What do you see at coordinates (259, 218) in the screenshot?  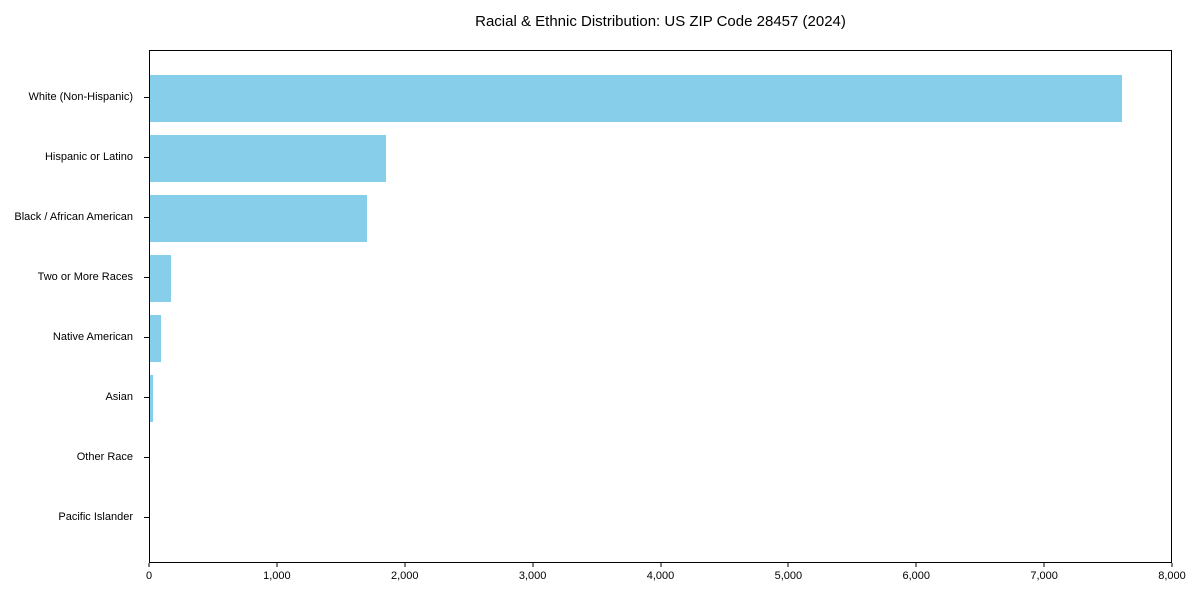 I see `bar-black-african-american` at bounding box center [259, 218].